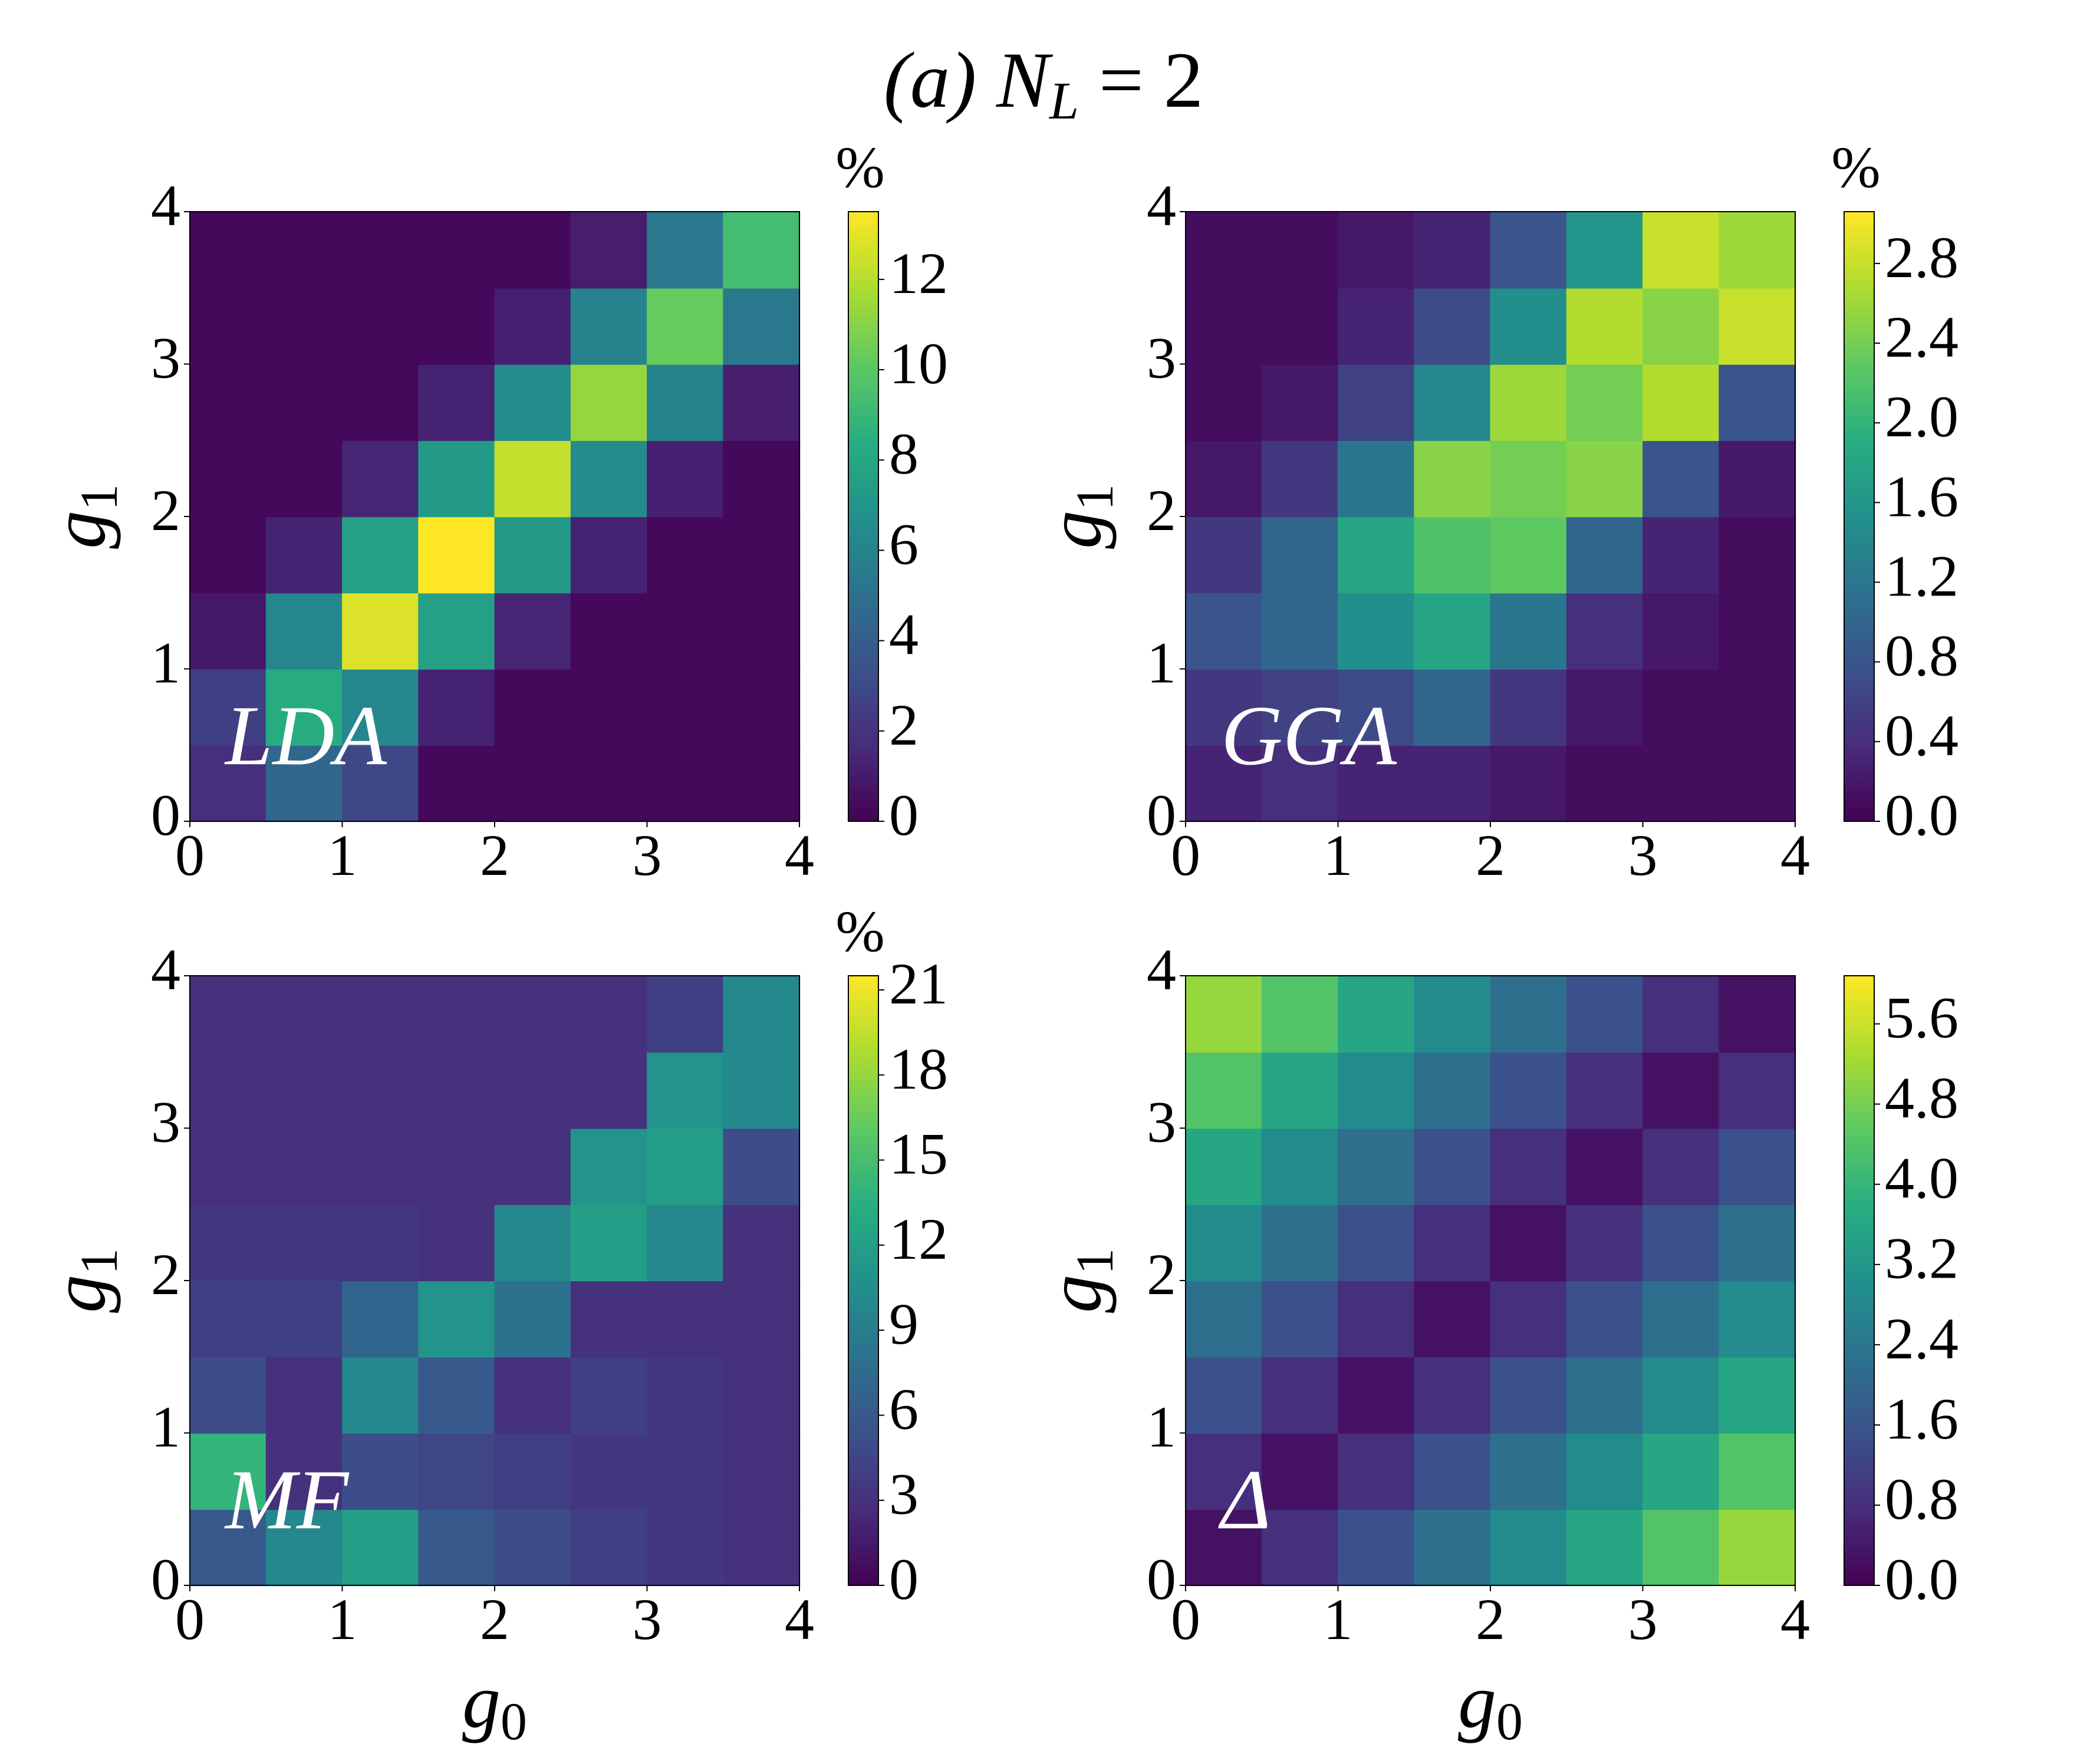  What do you see at coordinates (1477, 1701) in the screenshot?
I see `x-axis-label-base: g` at bounding box center [1477, 1701].